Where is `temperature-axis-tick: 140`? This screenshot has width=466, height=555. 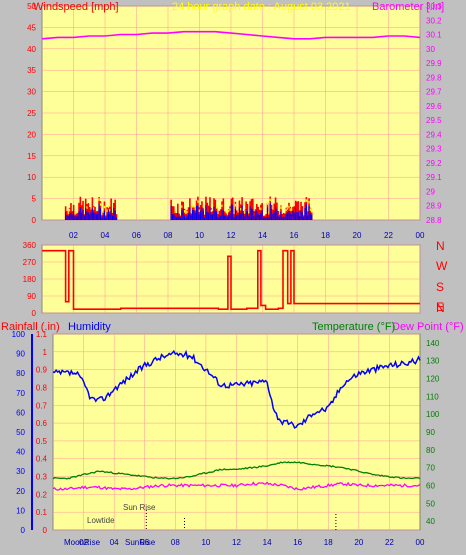
temperature-axis-tick: 140 is located at coordinates (433, 343).